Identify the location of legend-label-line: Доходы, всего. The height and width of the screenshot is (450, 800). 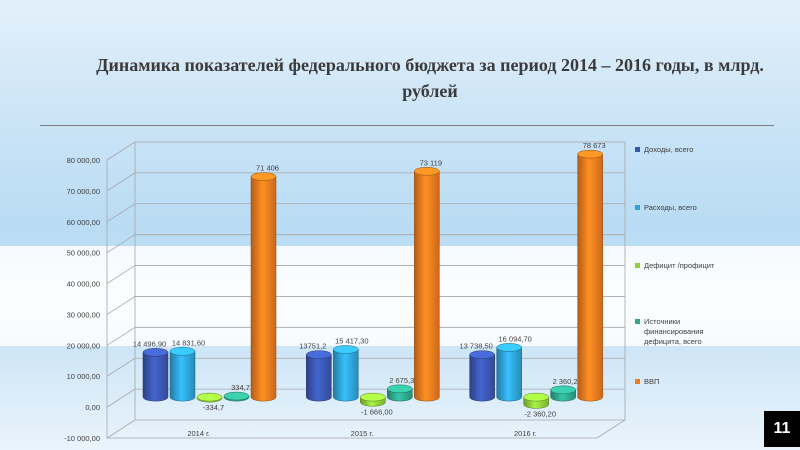
(668, 149).